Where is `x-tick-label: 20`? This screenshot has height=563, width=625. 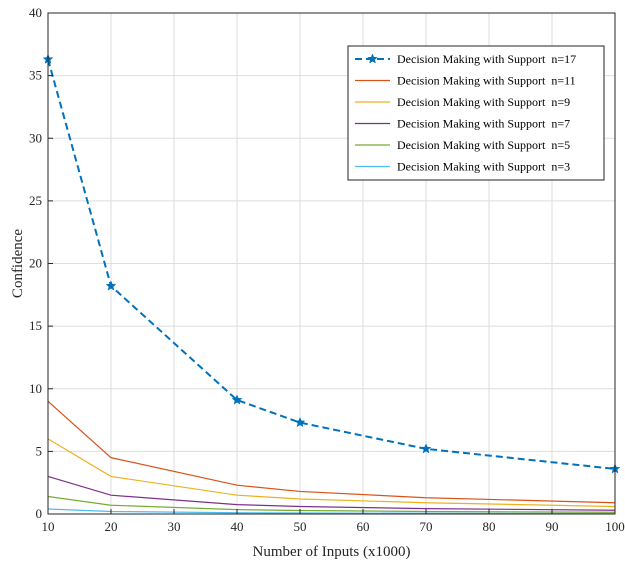 x-tick-label: 20 is located at coordinates (111, 526).